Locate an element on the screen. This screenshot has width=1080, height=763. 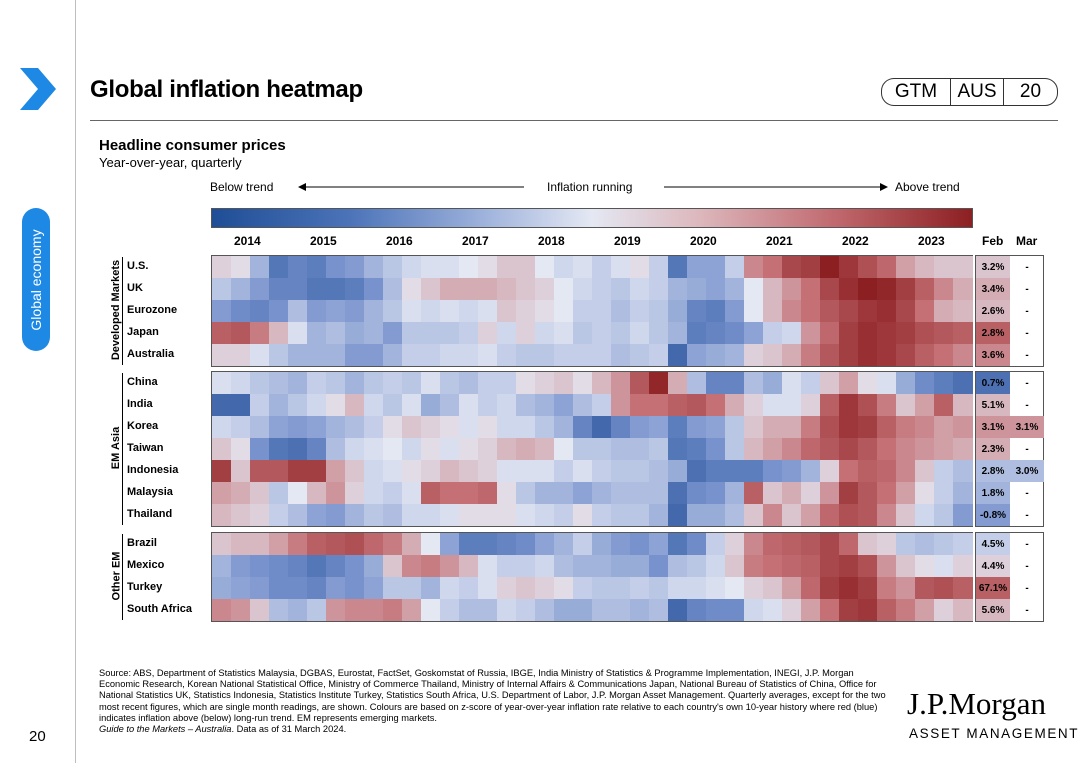
year-tick-label: 2016 is located at coordinates (399, 241).